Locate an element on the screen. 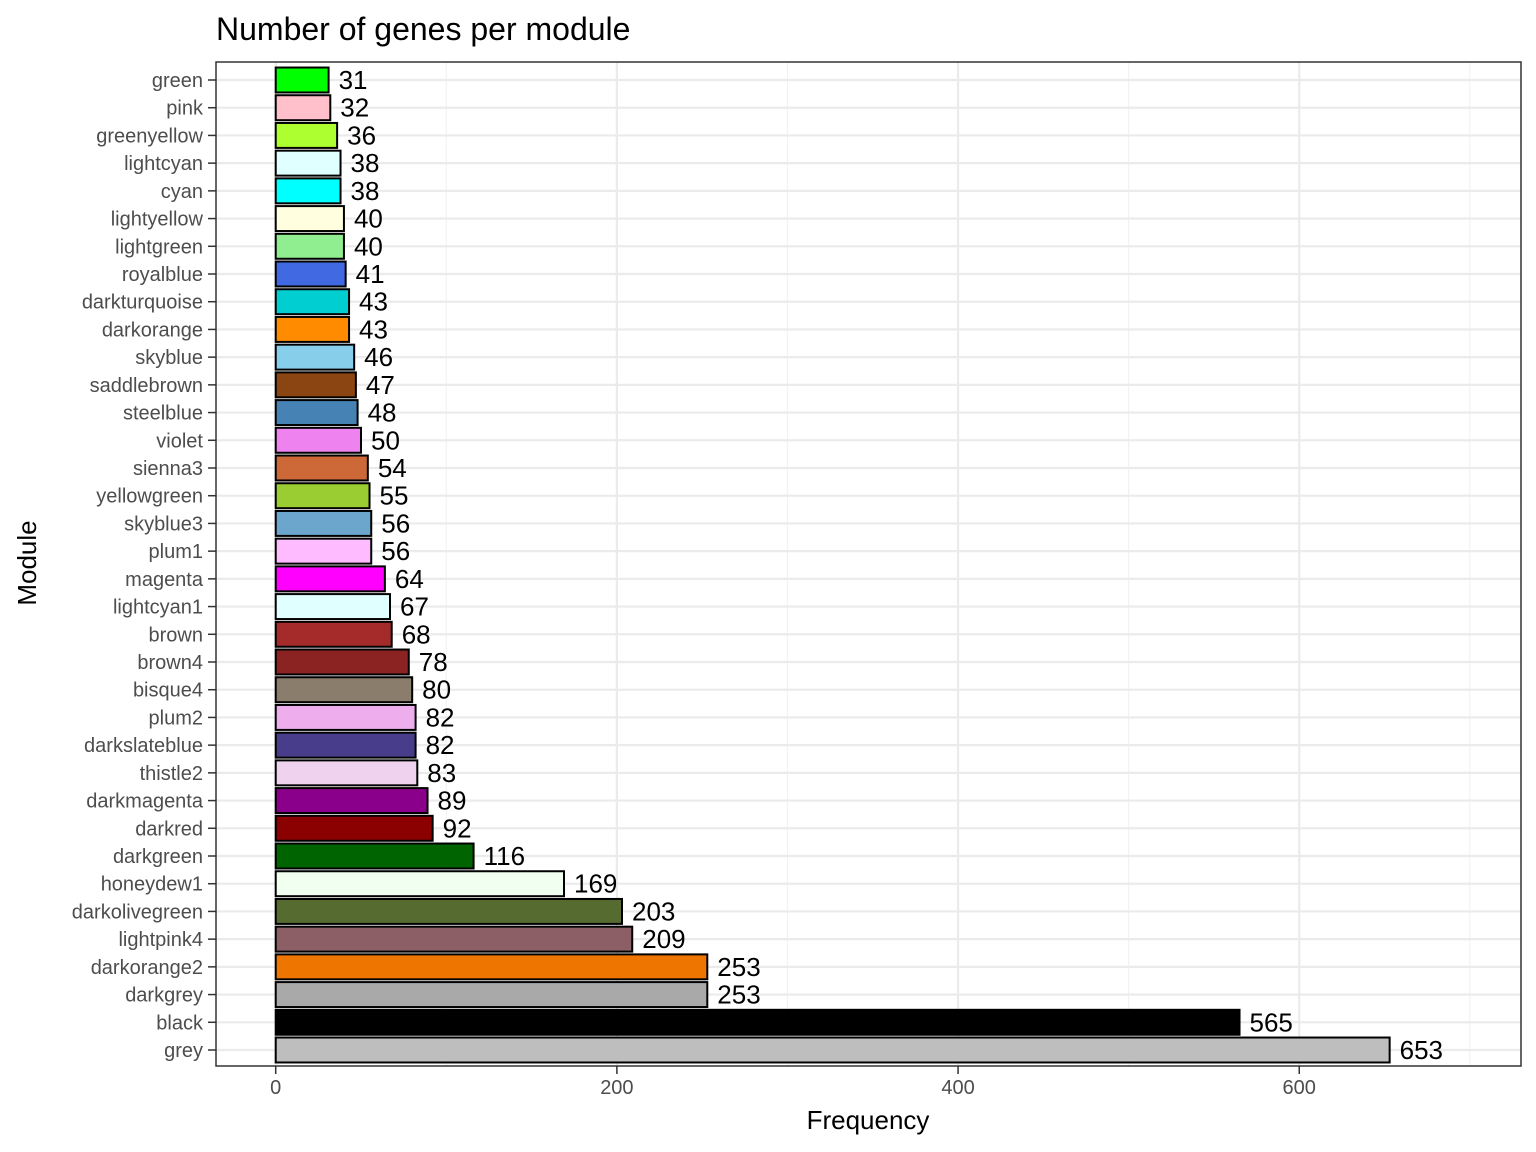  y-tick-label-darkorange: darkorange is located at coordinates (152, 330).